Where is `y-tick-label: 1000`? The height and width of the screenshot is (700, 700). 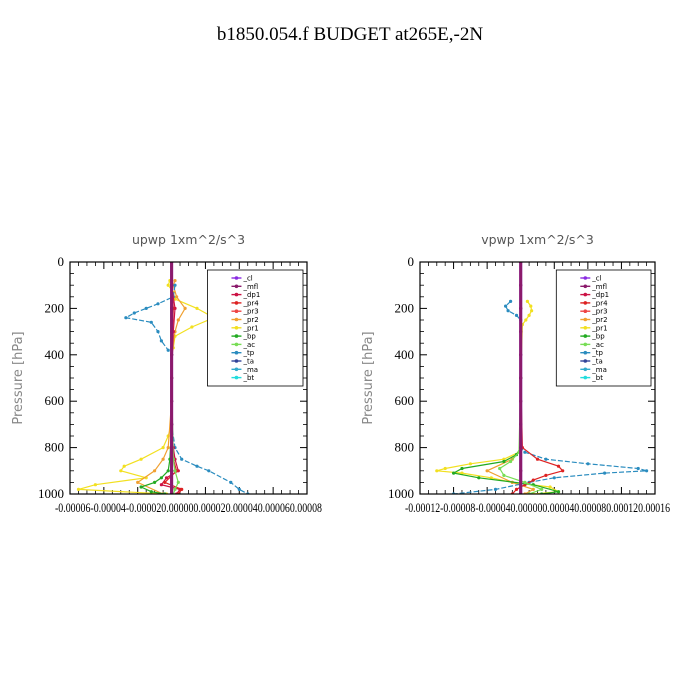 y-tick-label: 1000 is located at coordinates (401, 493).